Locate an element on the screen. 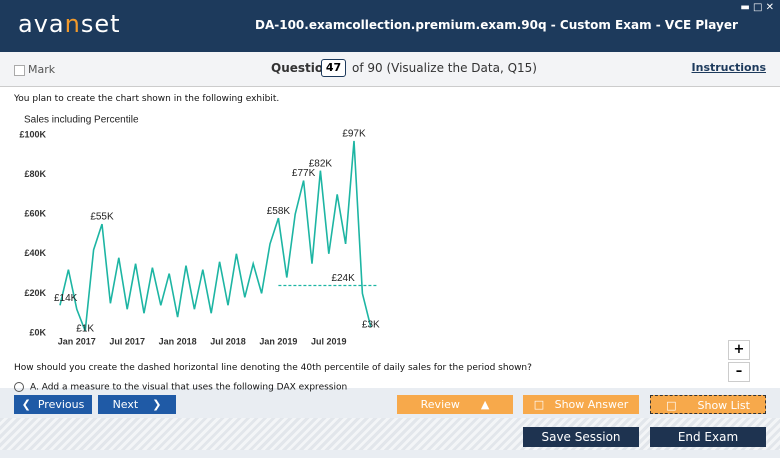  question-of: of 90 (Visualize the Data, Q15) is located at coordinates (444, 68).